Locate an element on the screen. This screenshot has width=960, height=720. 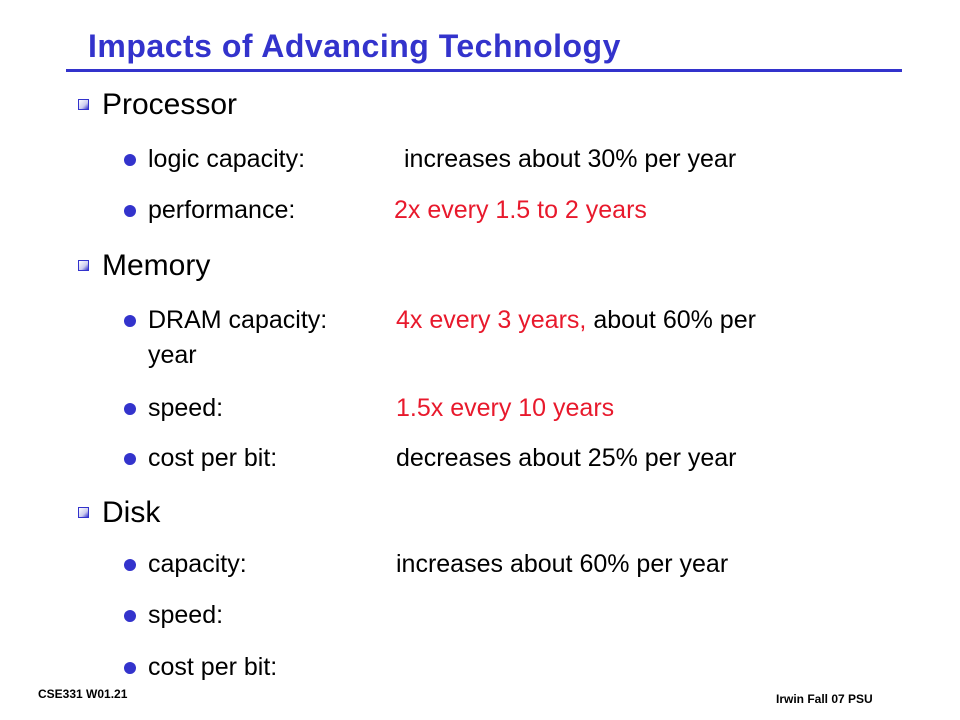
item-value-highlight: 4x every 3 years, is located at coordinates (491, 320).